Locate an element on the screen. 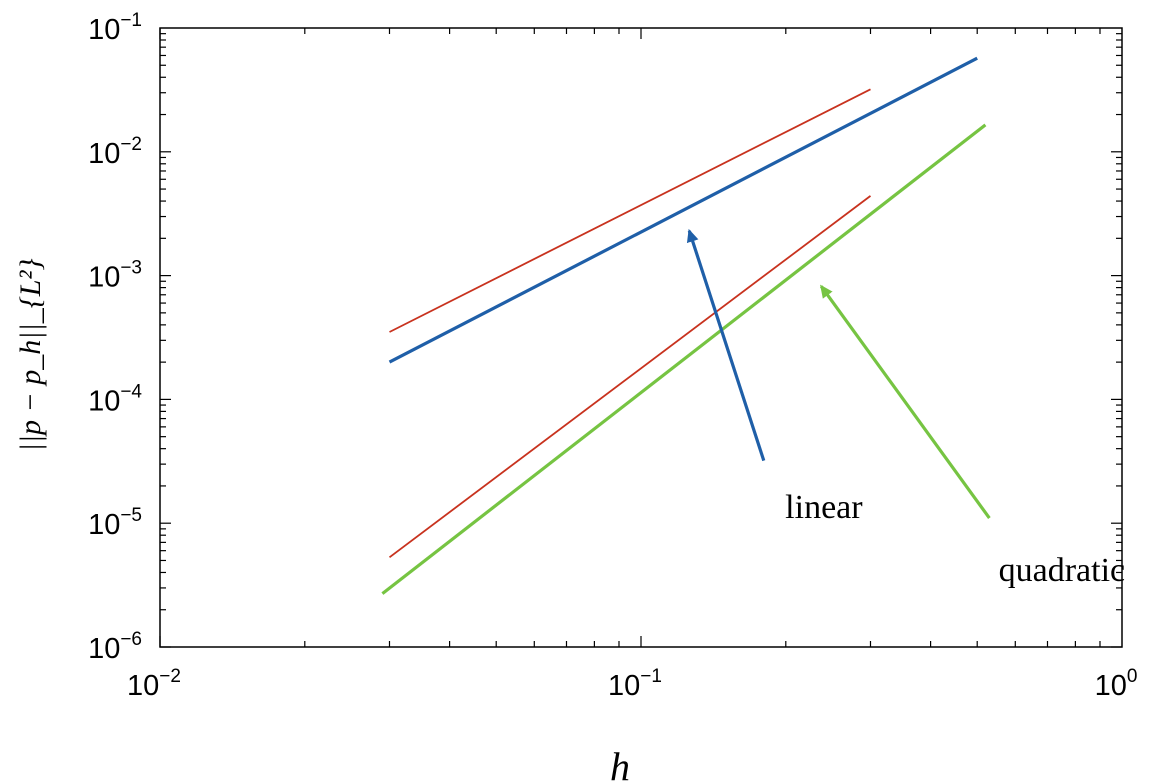  y-tick-labels: 10⁻¹ 10⁻² 10⁻³ 10⁻⁴ 10⁻⁵ 10⁻⁶ is located at coordinates (115, 337).